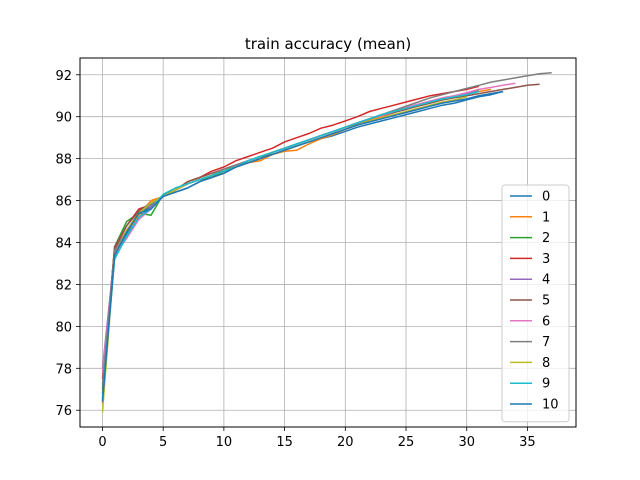 The image size is (640, 480). What do you see at coordinates (546, 280) in the screenshot?
I see `legend-label: 4` at bounding box center [546, 280].